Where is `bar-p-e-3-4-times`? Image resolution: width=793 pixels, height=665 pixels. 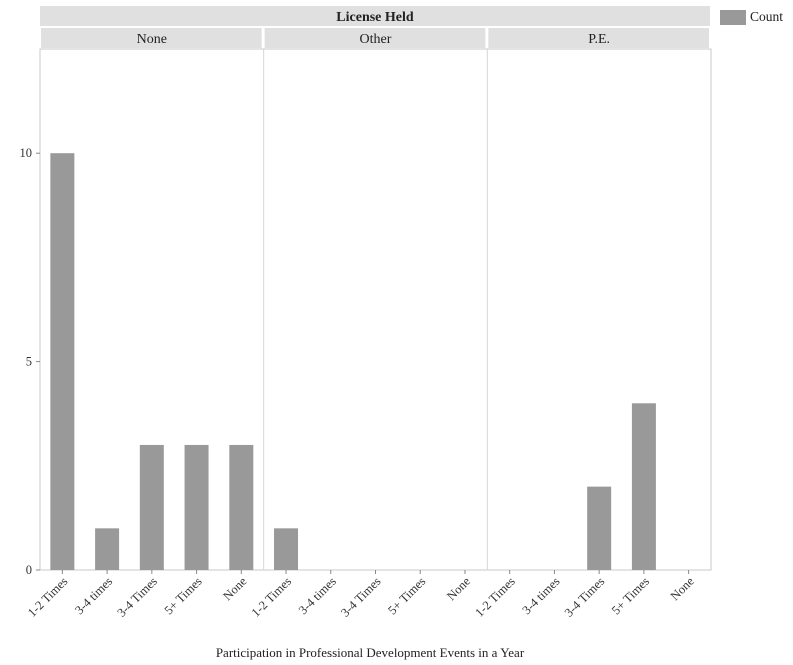 bar-p-e-3-4-times is located at coordinates (599, 528).